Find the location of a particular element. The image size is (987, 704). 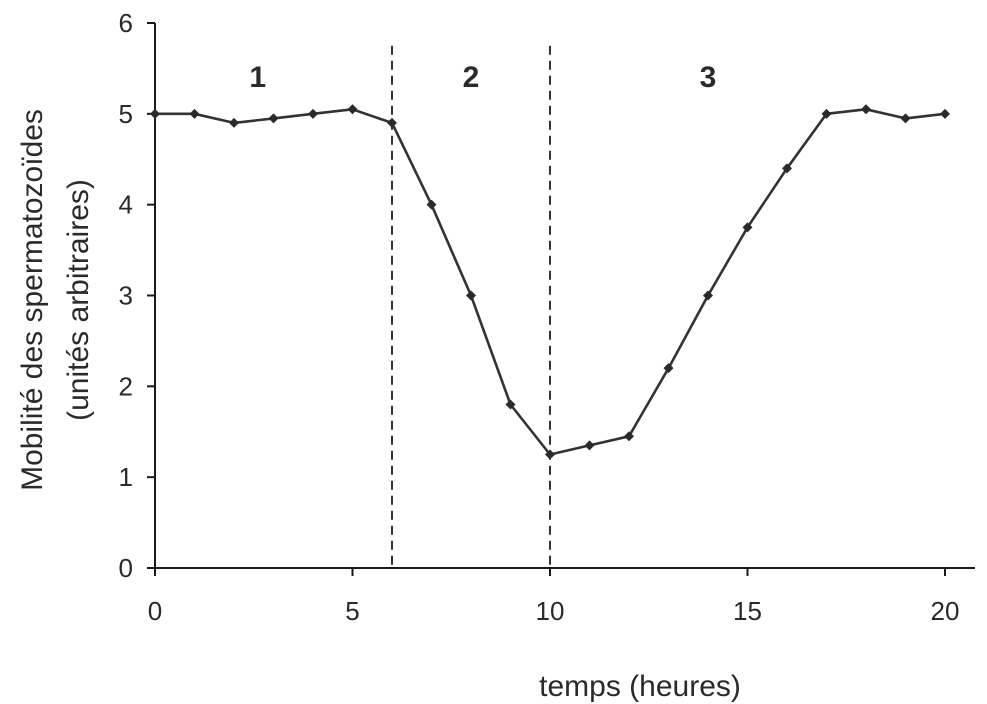

y-tick-label-0: 0 is located at coordinates (126, 568).